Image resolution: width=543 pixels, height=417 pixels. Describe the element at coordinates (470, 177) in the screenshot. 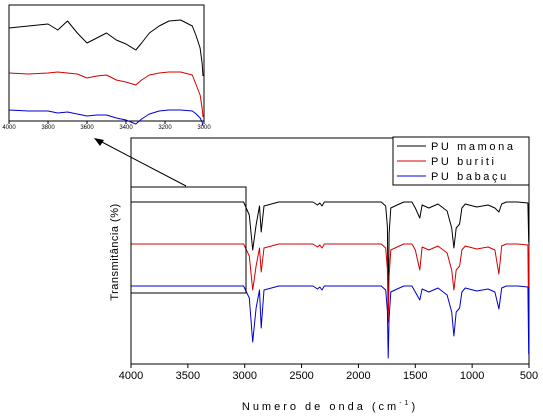

I see `legend-label-babacu: PU babaçu` at that location.